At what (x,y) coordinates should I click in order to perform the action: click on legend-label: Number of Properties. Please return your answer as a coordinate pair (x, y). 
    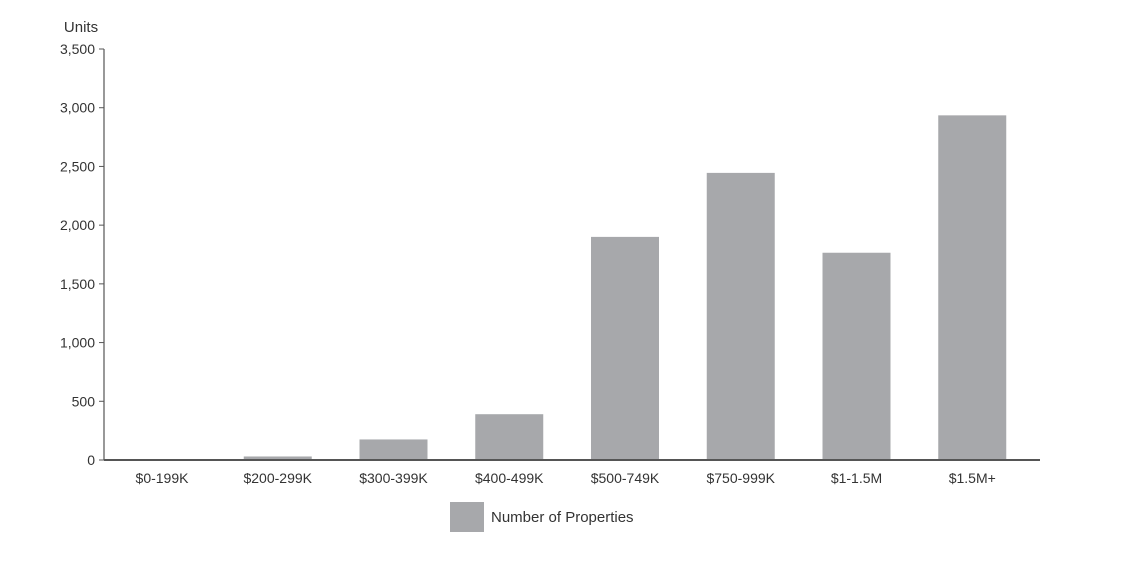
    Looking at the image, I should click on (562, 517).